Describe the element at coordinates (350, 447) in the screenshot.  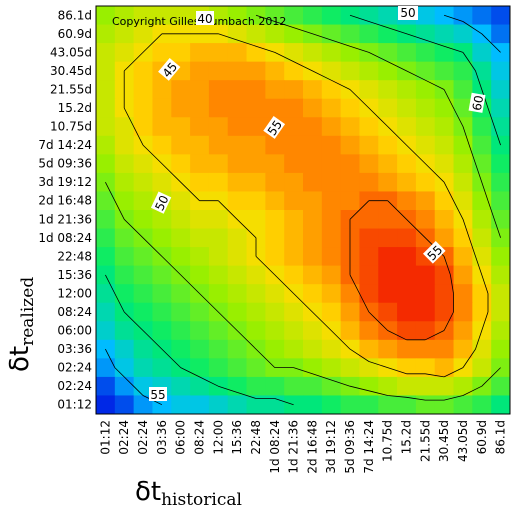
I see `x-tick-label: 5d 09:36` at that location.